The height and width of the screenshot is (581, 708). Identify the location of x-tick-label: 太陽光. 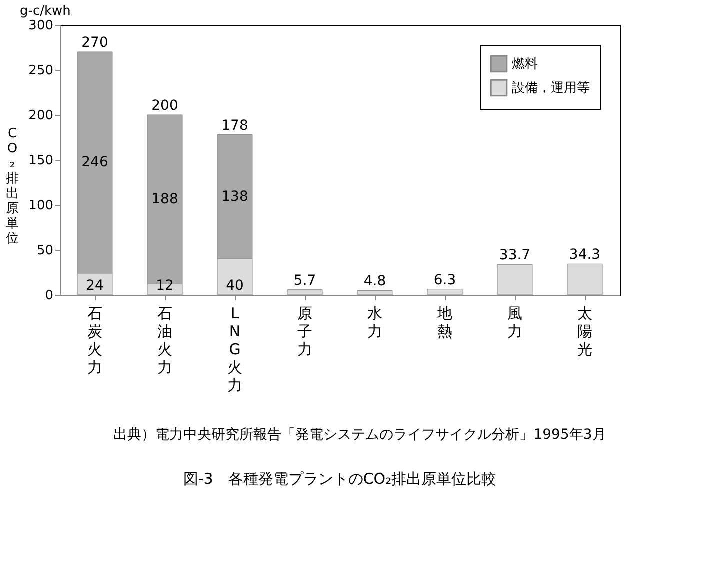
(585, 331).